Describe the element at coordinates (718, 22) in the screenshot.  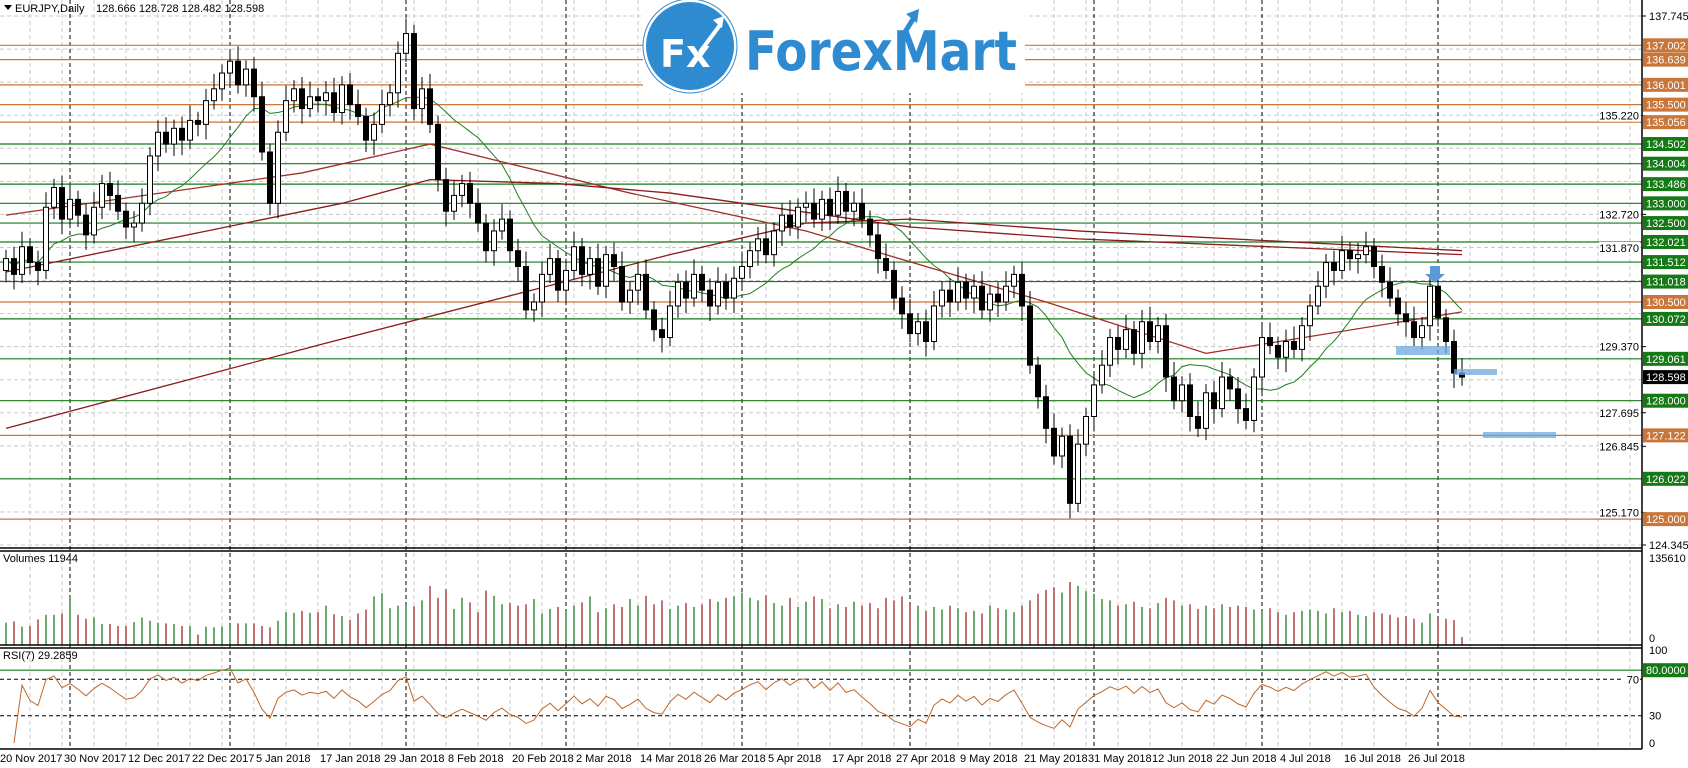
I see `arrow-up-icon` at that location.